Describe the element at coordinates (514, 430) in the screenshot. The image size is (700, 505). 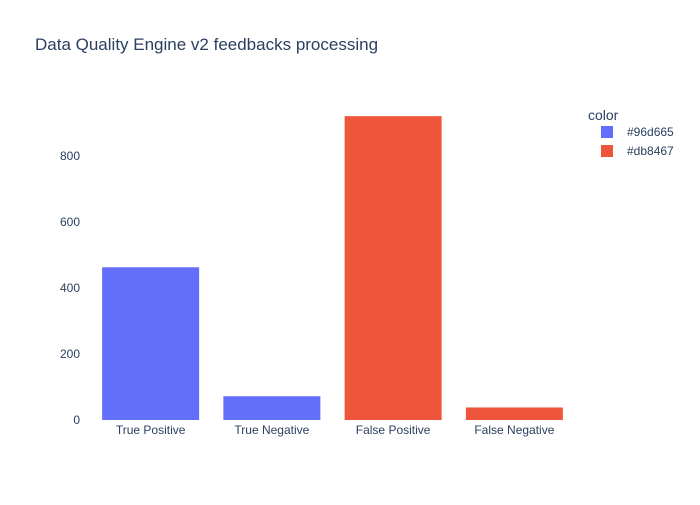
I see `x-tick-label-3: False Negative` at that location.